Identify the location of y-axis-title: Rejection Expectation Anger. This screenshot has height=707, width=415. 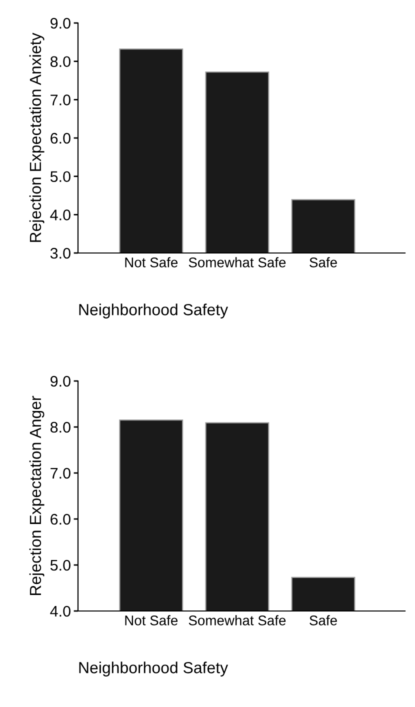
(36, 496).